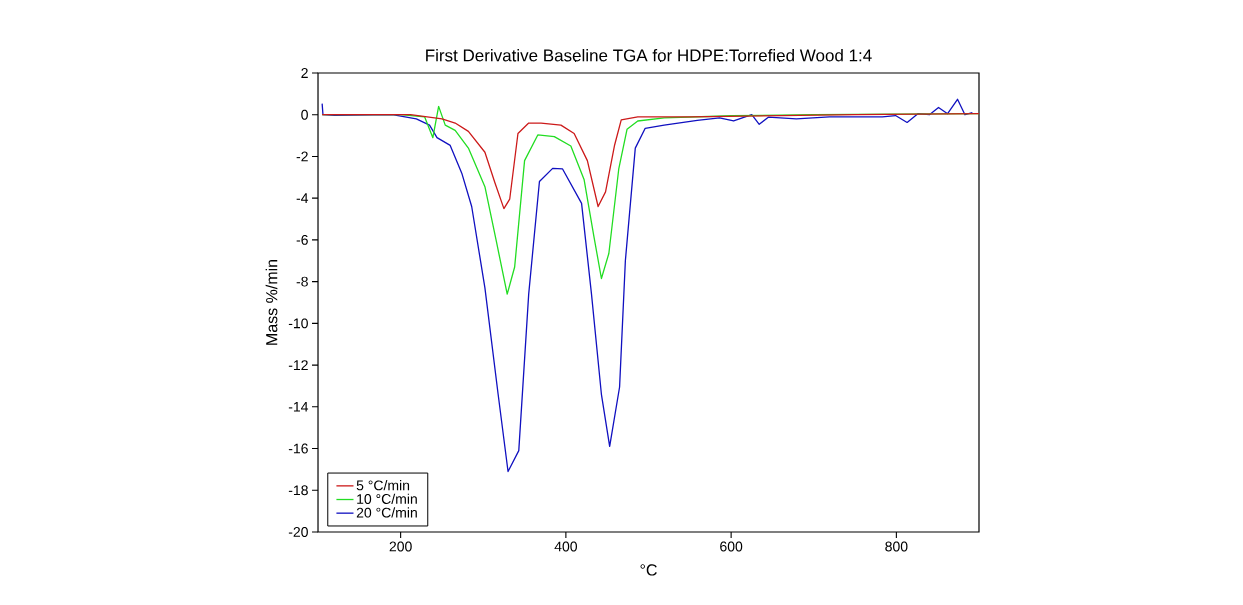  I want to click on y-tick-label: -18, so click(298, 490).